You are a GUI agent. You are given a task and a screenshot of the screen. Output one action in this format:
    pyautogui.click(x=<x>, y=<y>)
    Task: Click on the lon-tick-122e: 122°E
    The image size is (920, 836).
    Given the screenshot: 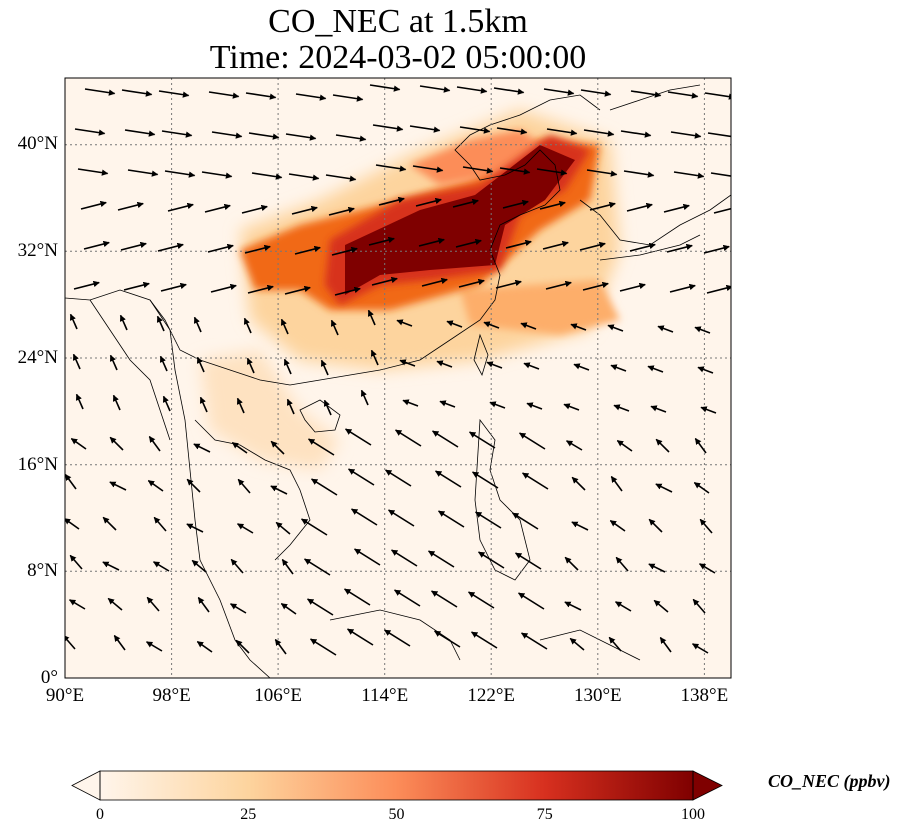 What is the action you would take?
    pyautogui.click(x=491, y=695)
    